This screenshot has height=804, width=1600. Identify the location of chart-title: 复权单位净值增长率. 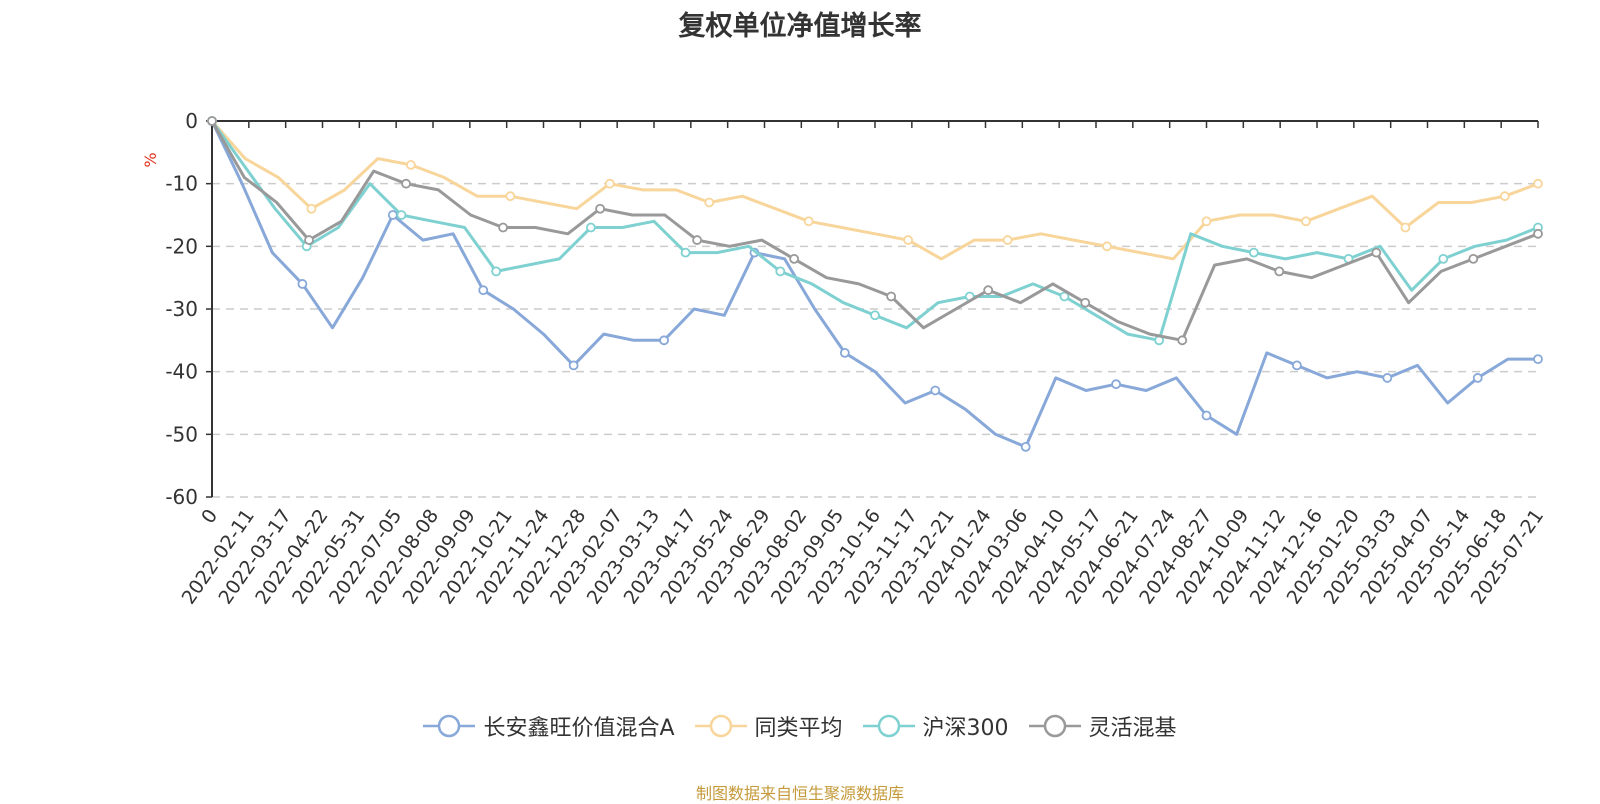
(800, 26).